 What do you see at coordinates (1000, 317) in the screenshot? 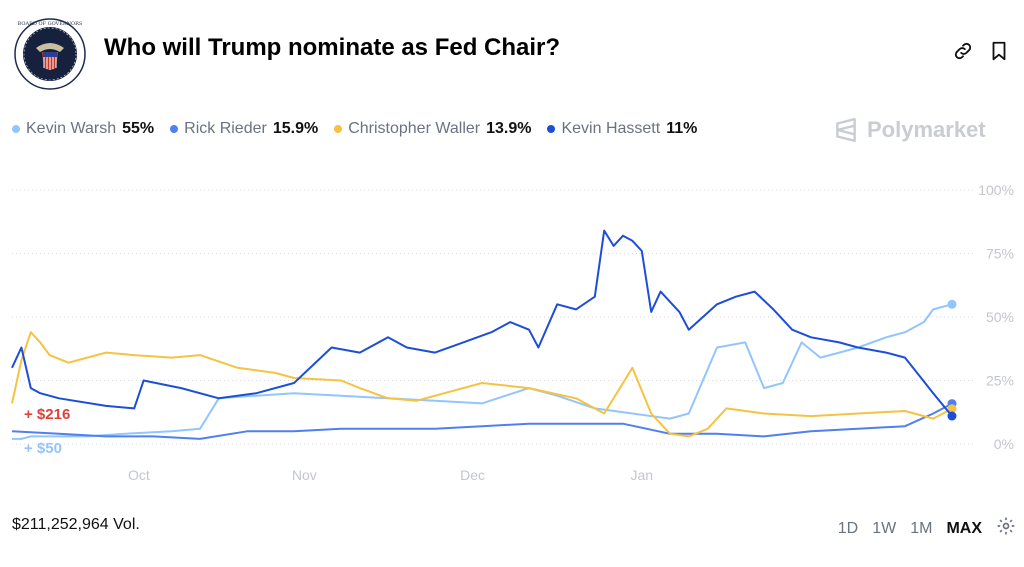
I see `y-tick-label: 50%` at bounding box center [1000, 317].